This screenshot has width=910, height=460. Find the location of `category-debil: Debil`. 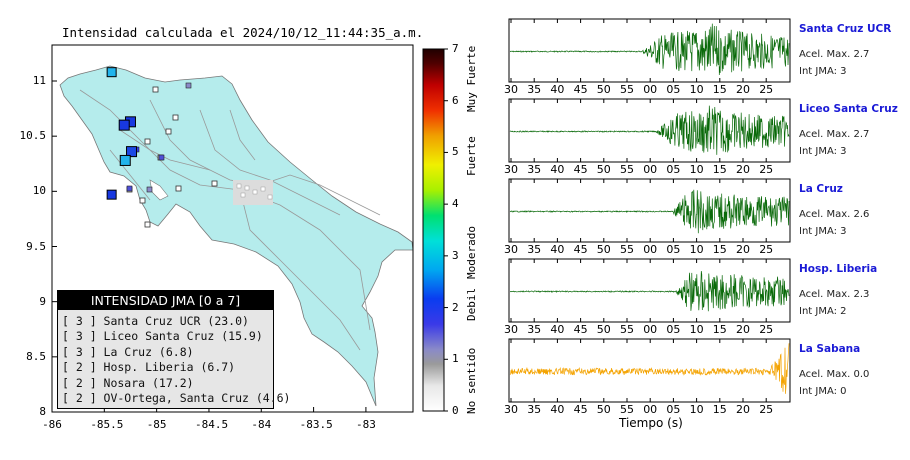

category-debil: Debil is located at coordinates (471, 304).